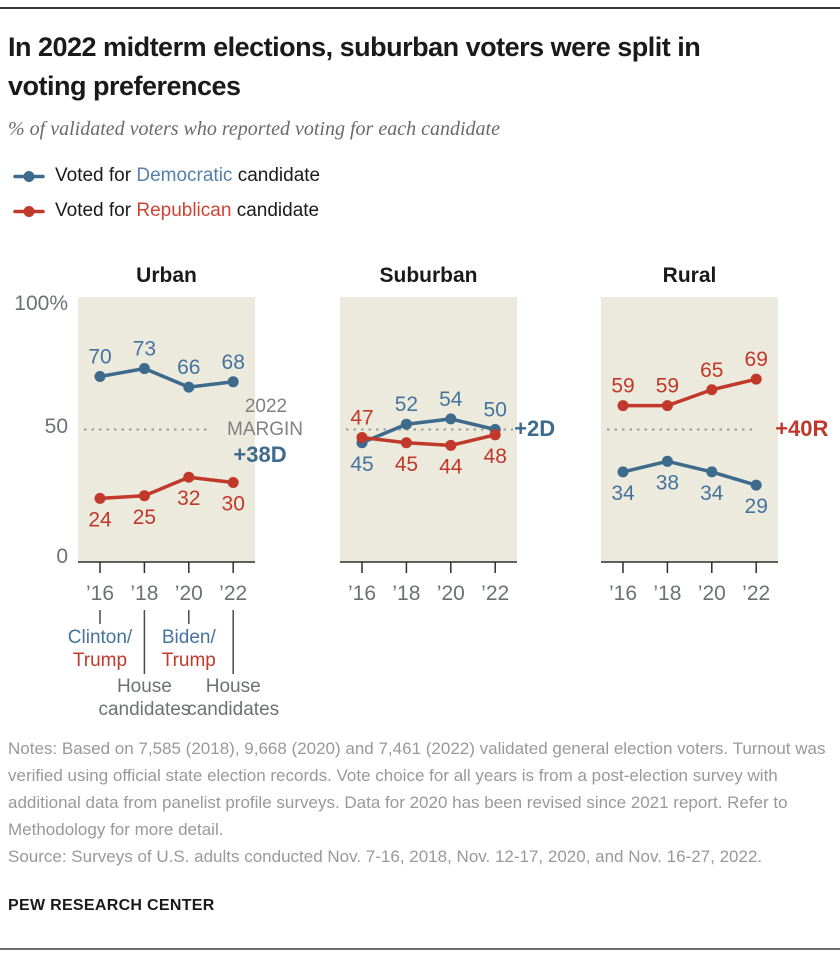 This screenshot has width=840, height=960. Describe the element at coordinates (188, 367) in the screenshot. I see `dem-value-label: 66` at that location.